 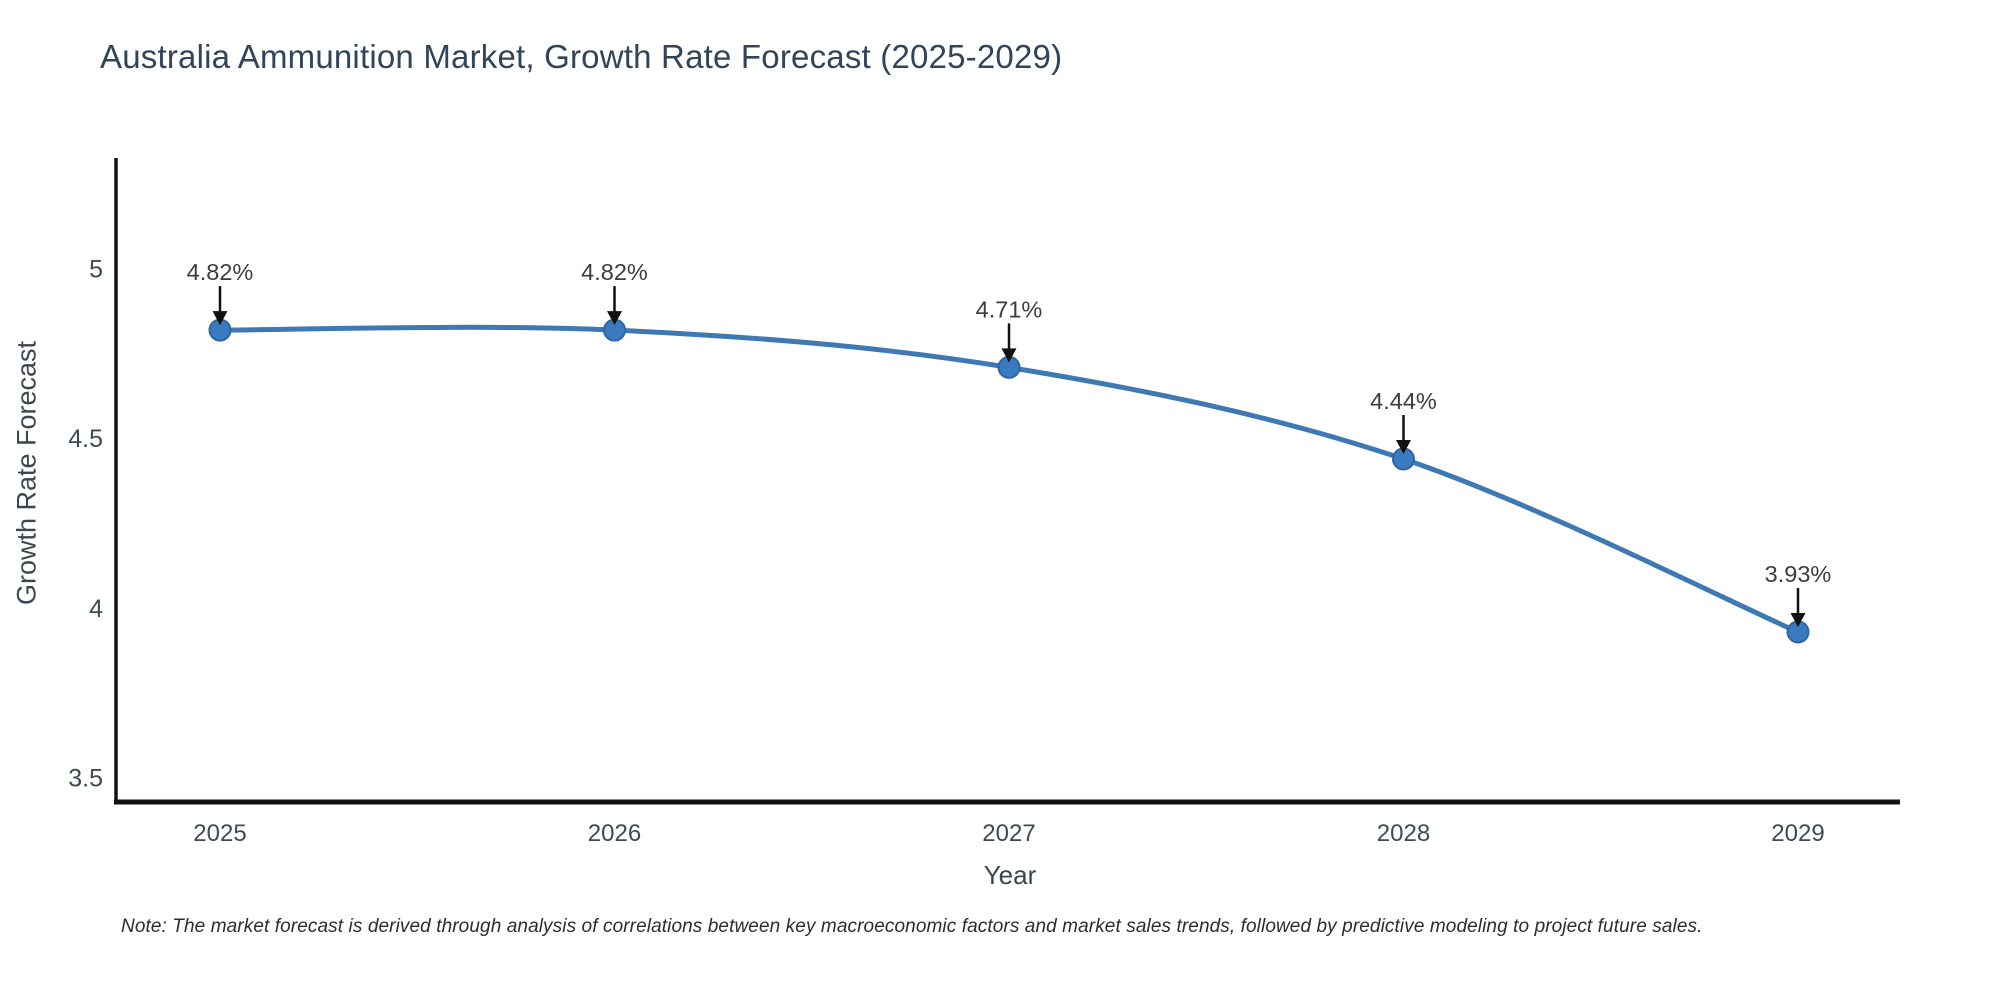 What do you see at coordinates (614, 833) in the screenshot?
I see `x-tick-label: 2026` at bounding box center [614, 833].